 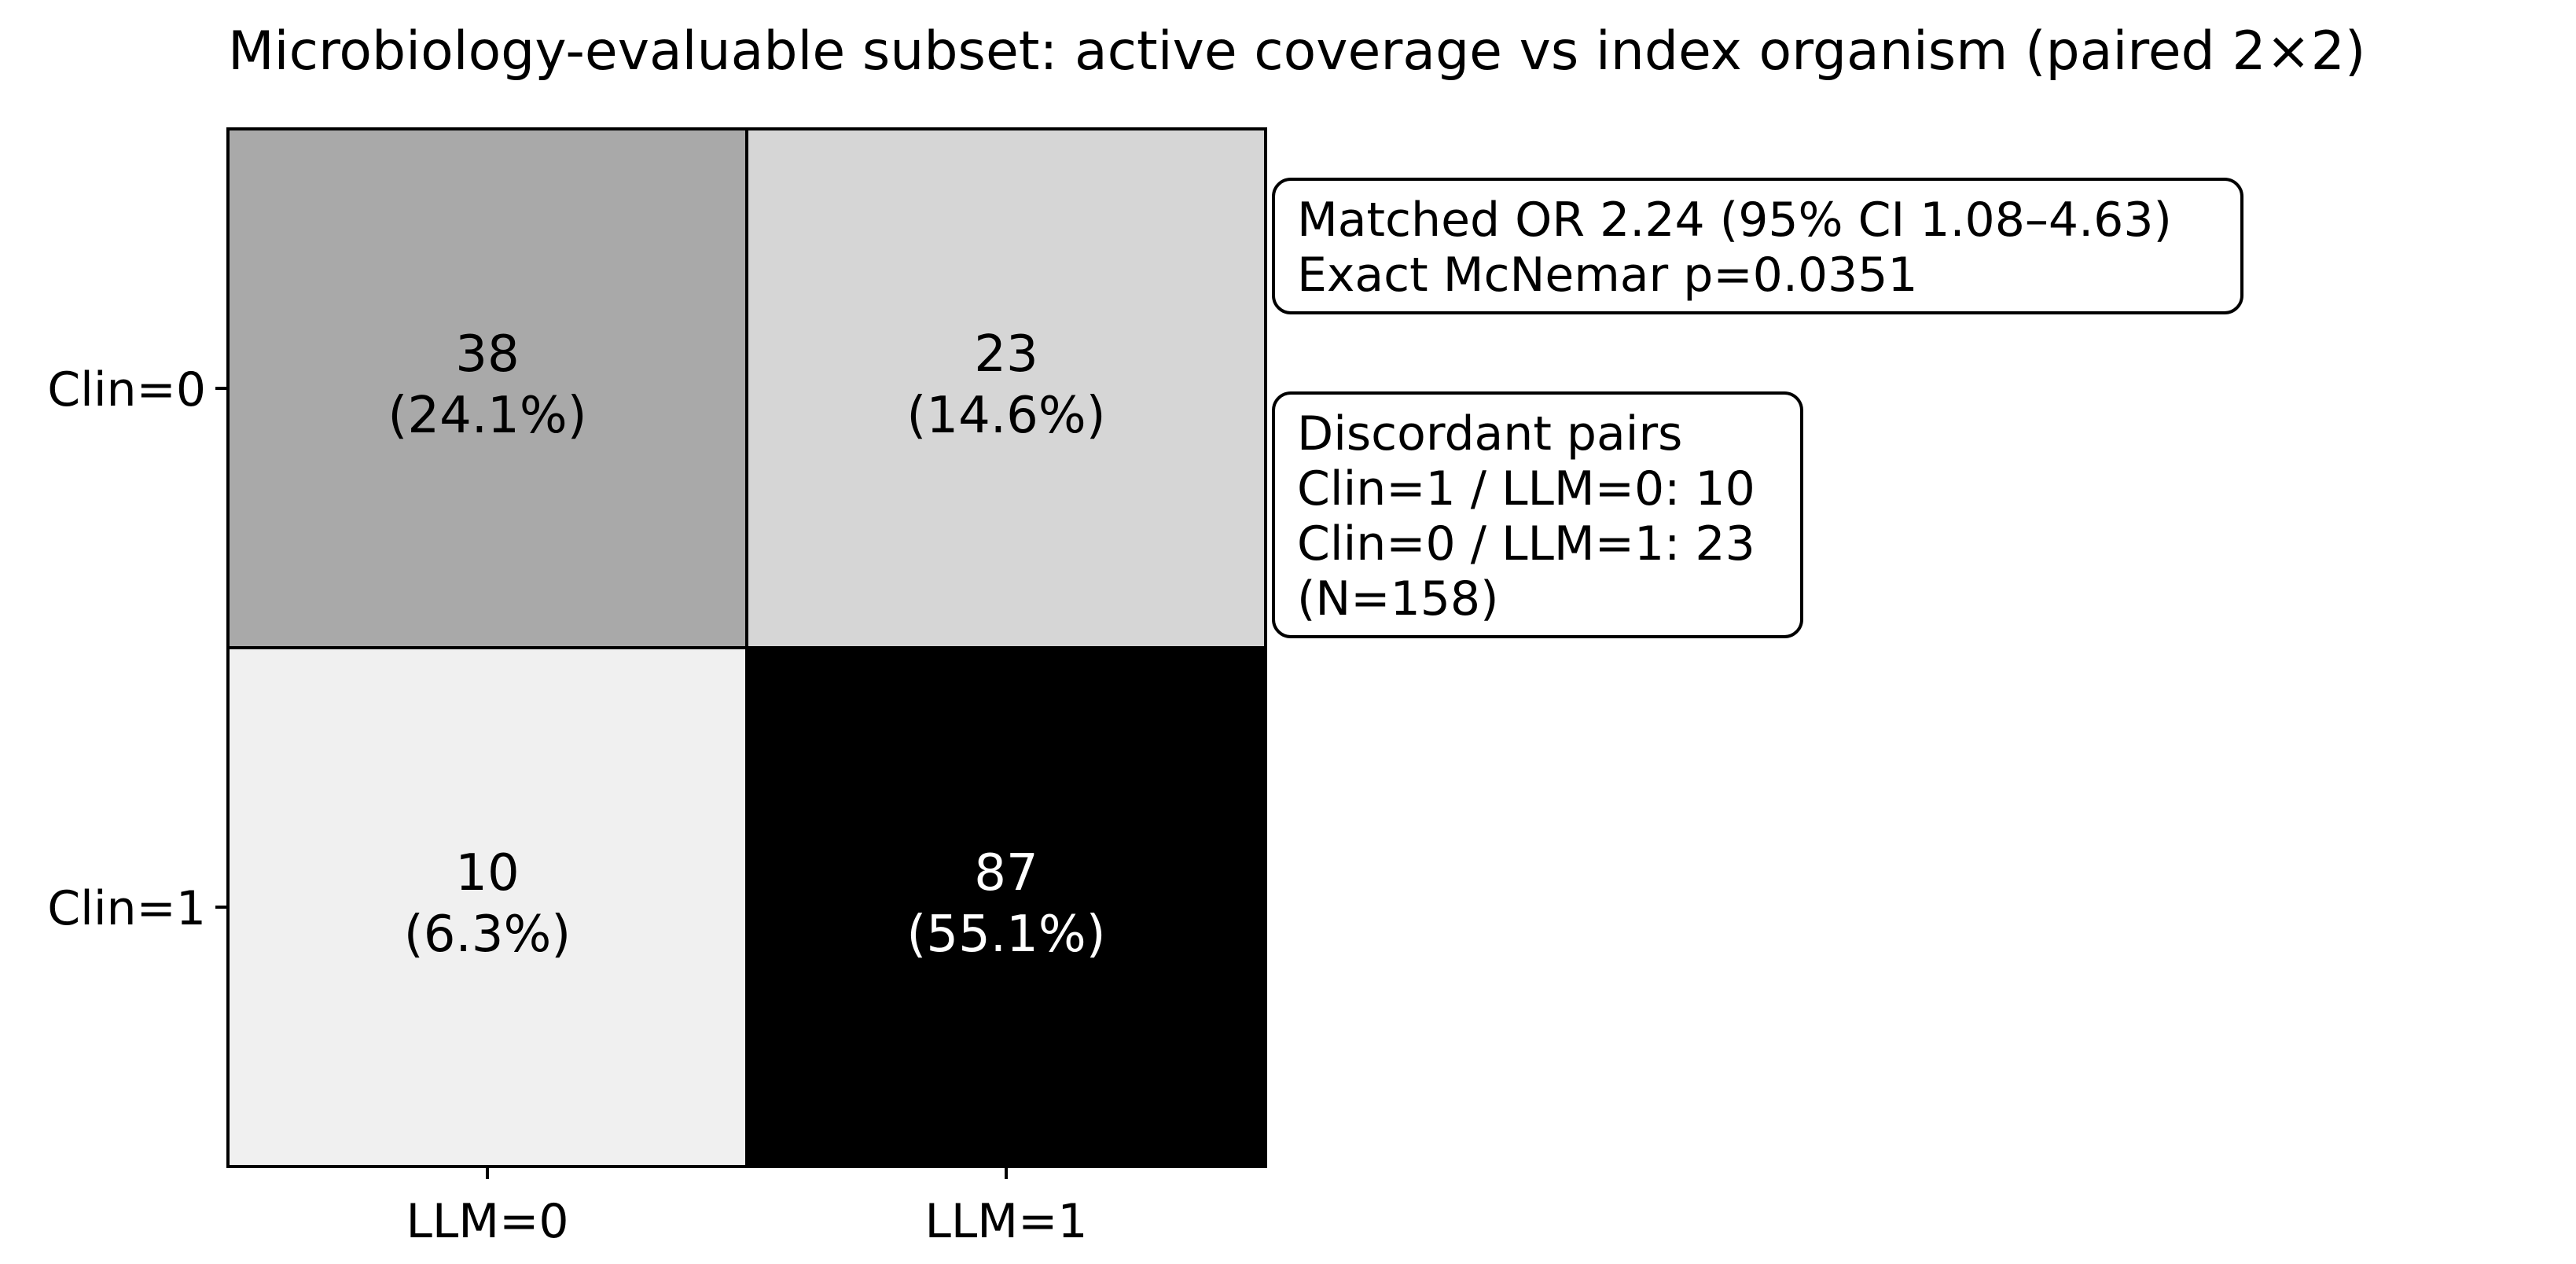 I want to click on cell-count-label: 38, so click(x=487, y=354).